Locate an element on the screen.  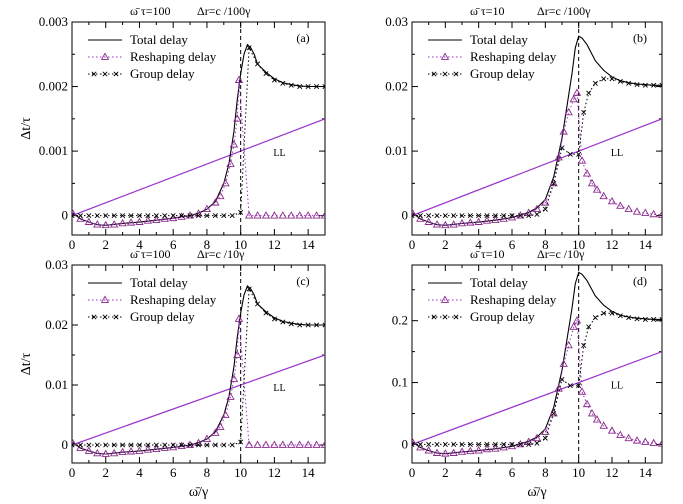
x-tick-label: 2 is located at coordinates (105, 472).